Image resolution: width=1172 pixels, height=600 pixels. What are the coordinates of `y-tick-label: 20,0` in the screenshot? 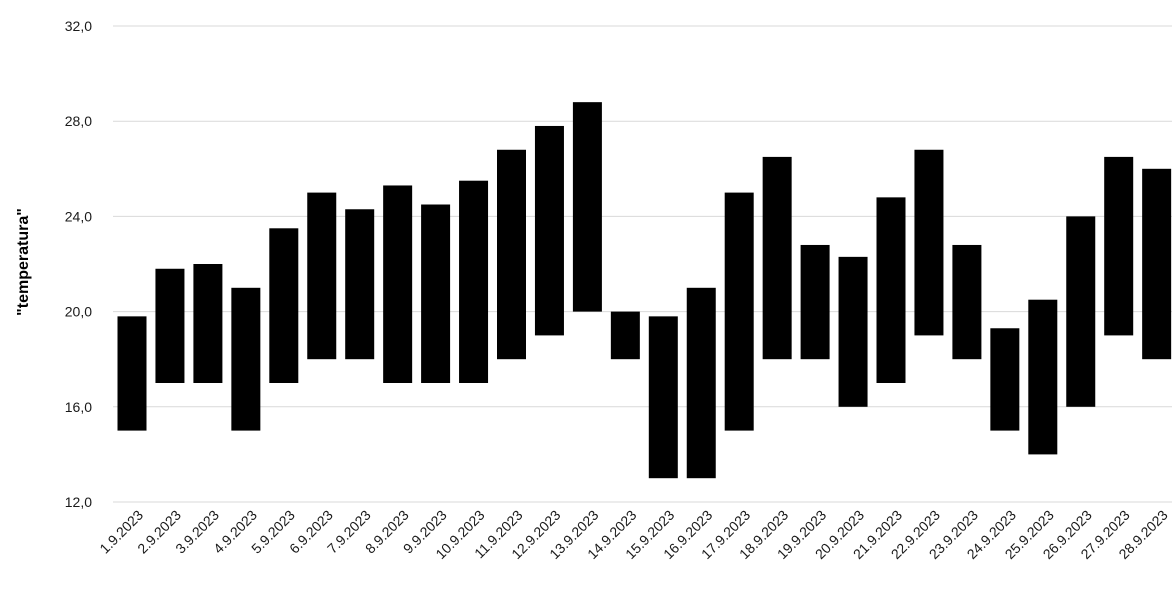 It's located at (78, 312).